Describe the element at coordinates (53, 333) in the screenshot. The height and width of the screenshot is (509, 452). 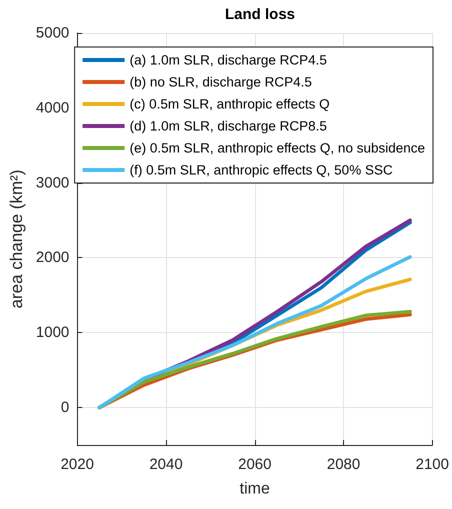
I see `y-tick-label: 1000` at that location.